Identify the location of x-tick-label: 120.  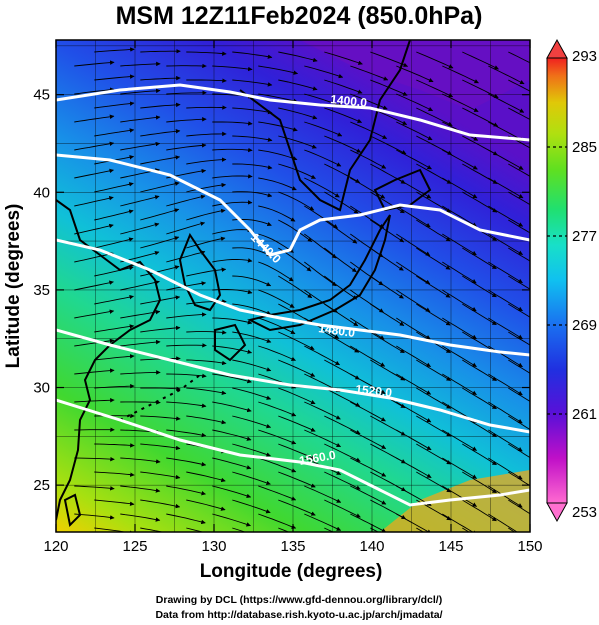
(55, 546).